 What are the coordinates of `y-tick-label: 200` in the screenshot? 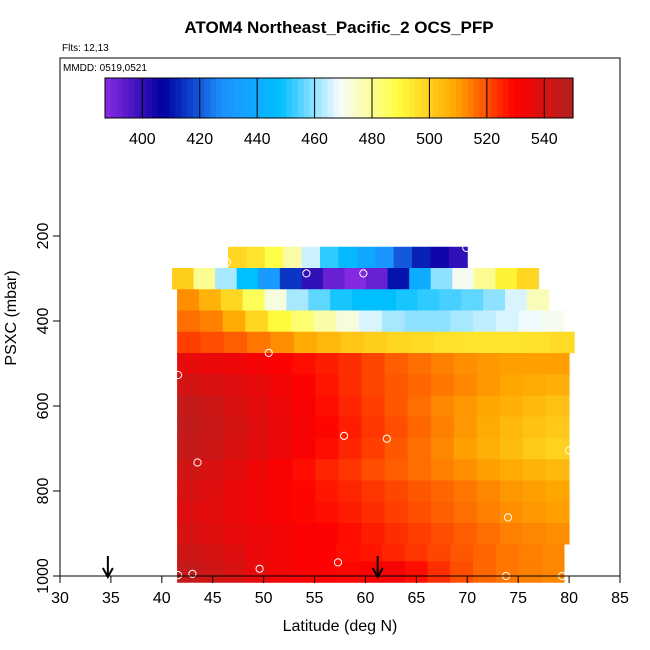 It's located at (43, 236).